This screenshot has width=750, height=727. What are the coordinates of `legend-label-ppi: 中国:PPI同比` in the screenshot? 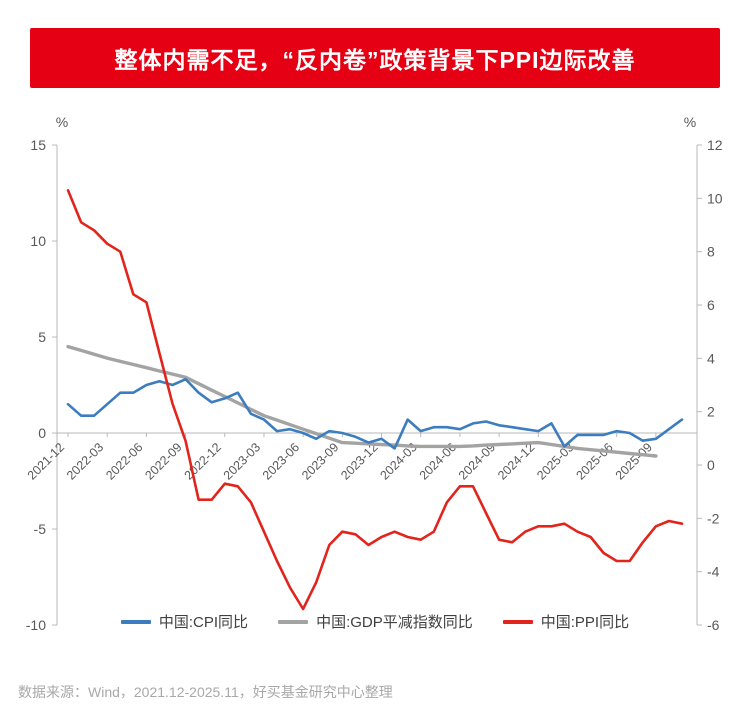 It's located at (585, 622).